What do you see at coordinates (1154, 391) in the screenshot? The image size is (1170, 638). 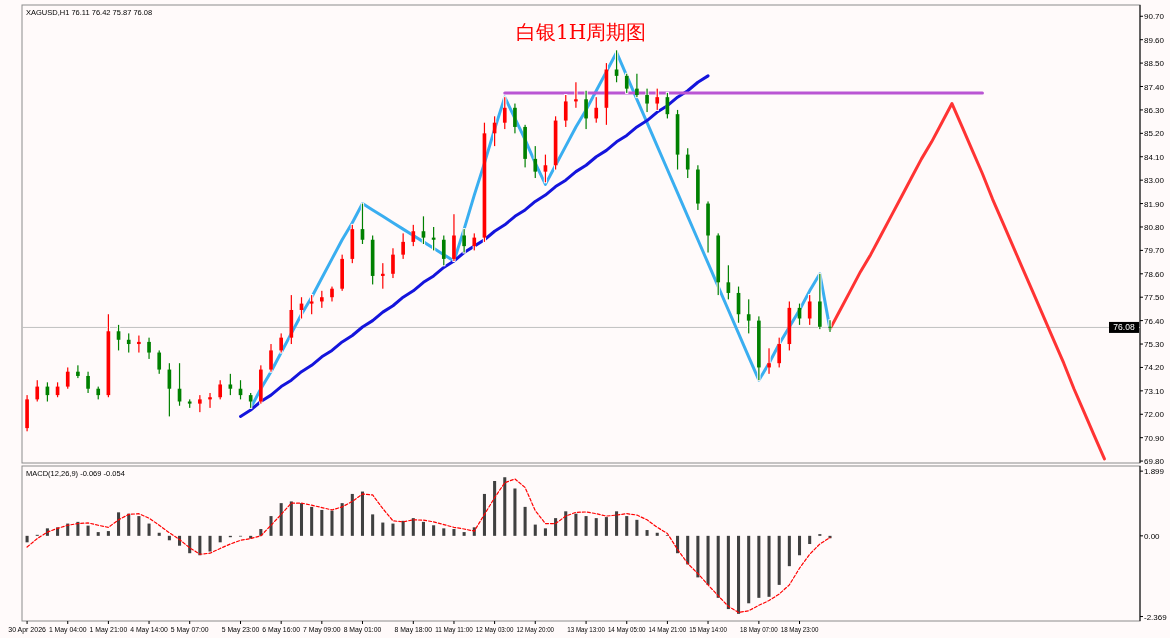 I see `y-tick-label: 73.10` at bounding box center [1154, 391].